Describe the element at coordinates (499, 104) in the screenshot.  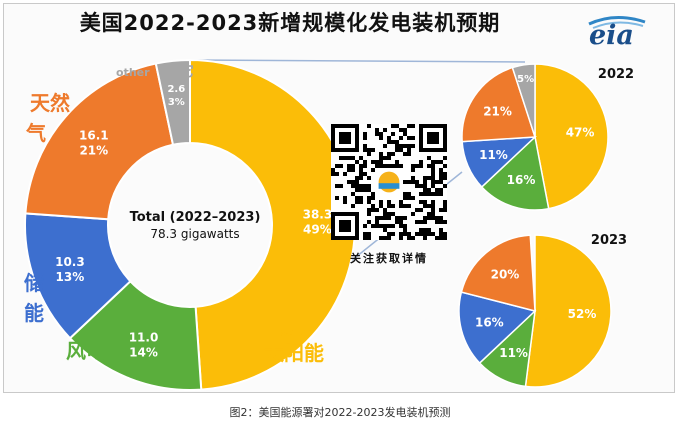
I see `pie-2022-slice-gas` at that location.